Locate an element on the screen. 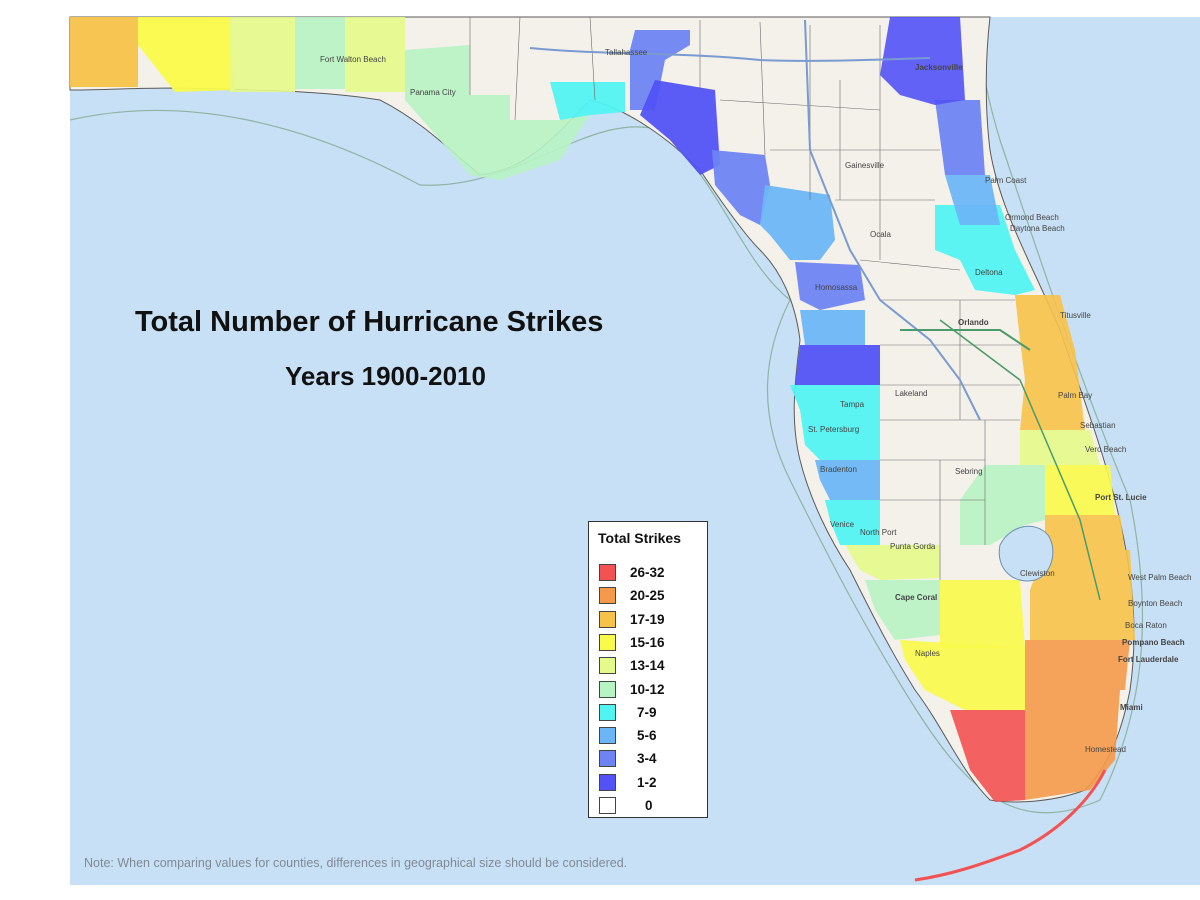 Image resolution: width=1200 pixels, height=900 pixels. label-orlando: Orlando is located at coordinates (973, 322).